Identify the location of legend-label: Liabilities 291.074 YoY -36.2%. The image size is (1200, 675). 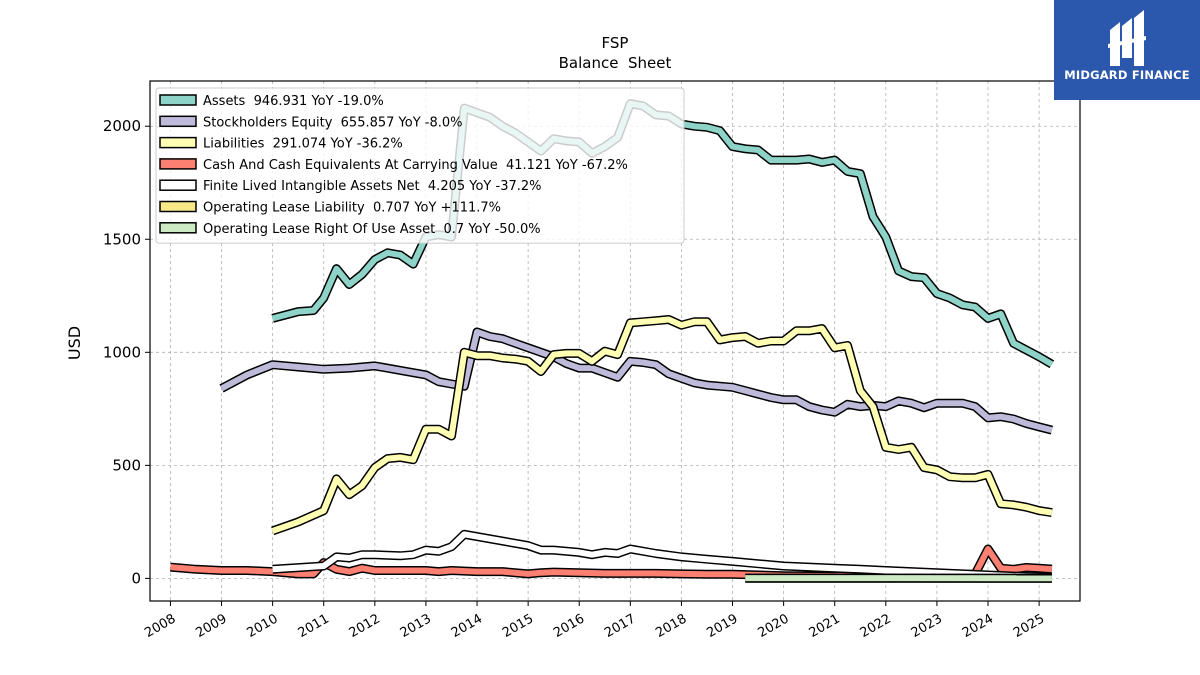
(303, 144).